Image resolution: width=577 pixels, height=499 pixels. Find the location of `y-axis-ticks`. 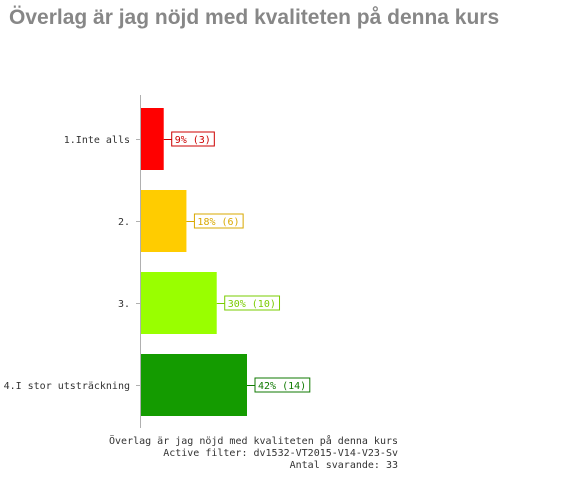

y-axis-ticks is located at coordinates (138, 262).